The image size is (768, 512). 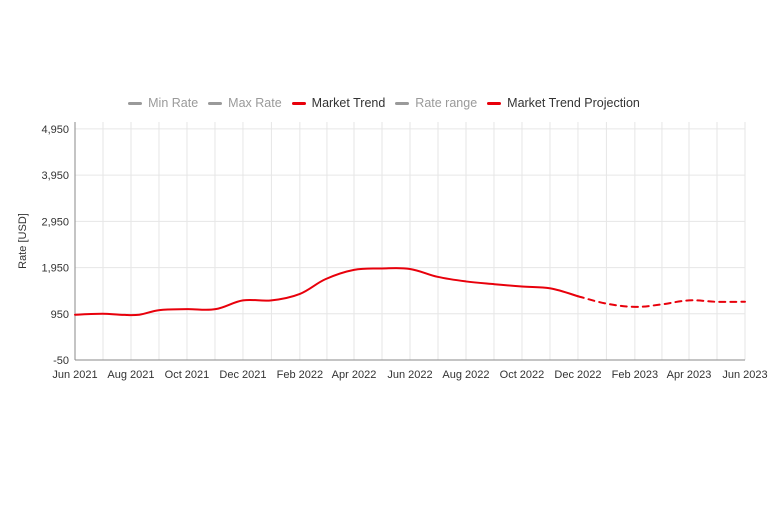 I want to click on y-tick-label: 2,950, so click(x=55, y=222).